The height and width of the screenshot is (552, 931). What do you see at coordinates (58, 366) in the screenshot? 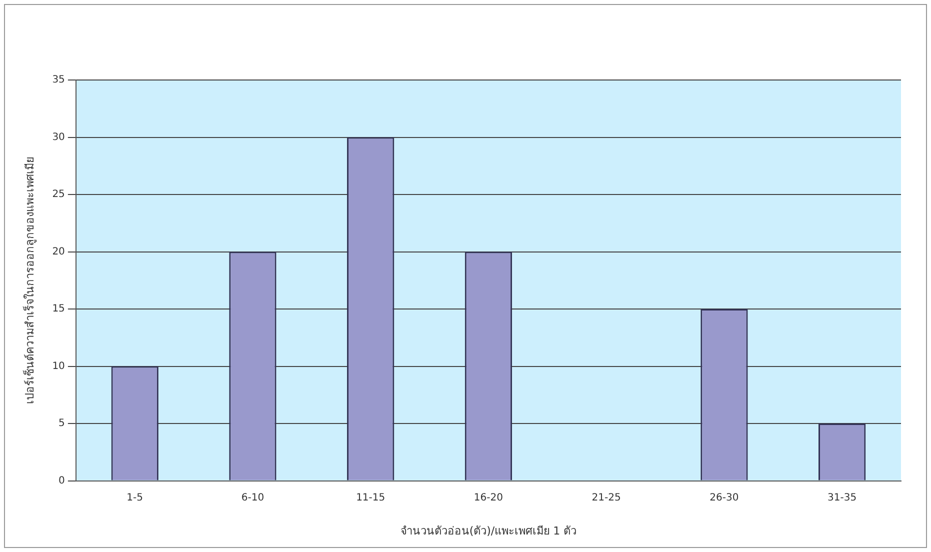
I see `y-tick-label: 10` at bounding box center [58, 366].